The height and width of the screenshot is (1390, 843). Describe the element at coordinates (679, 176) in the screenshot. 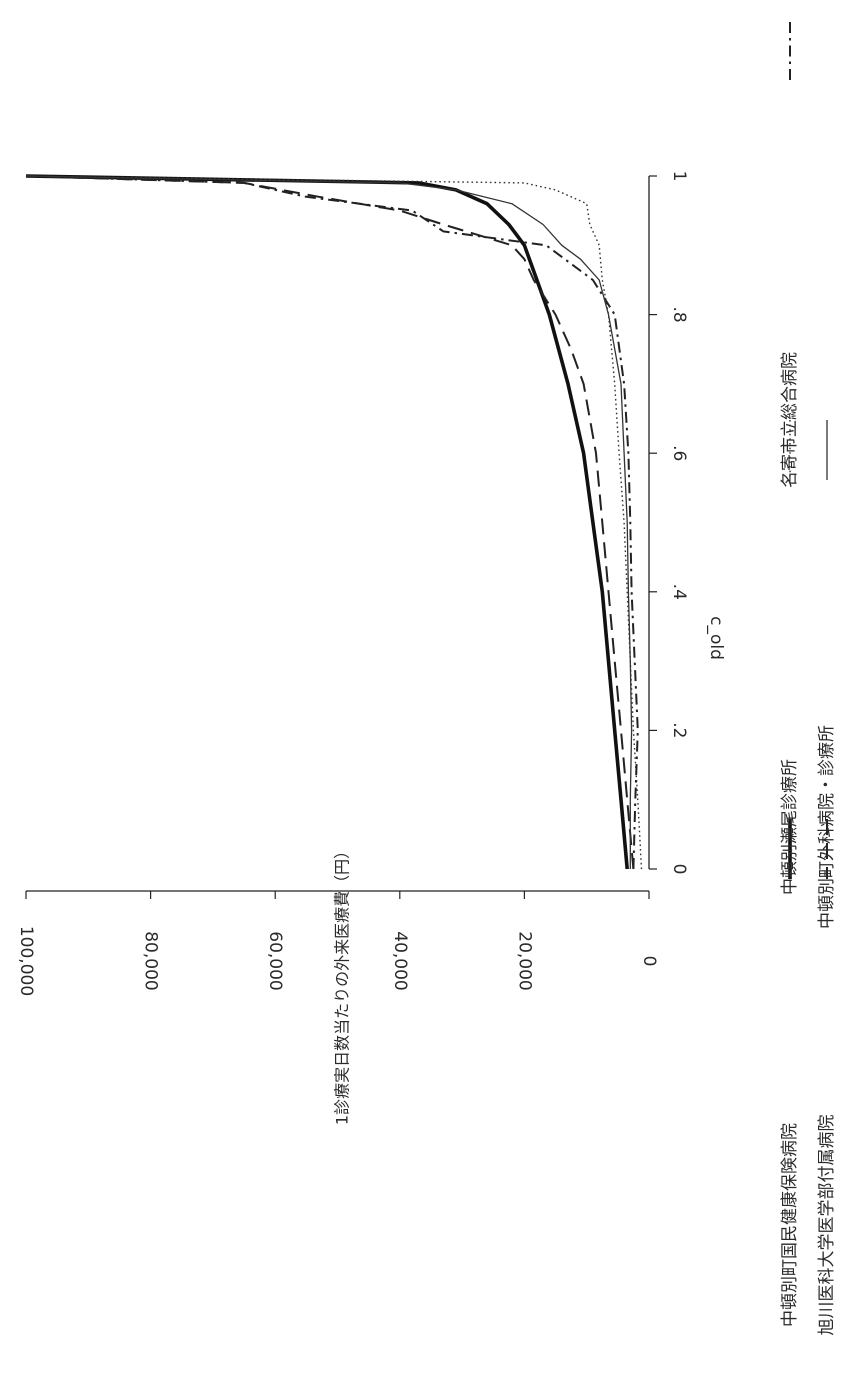

I see `x-tick-label: 1` at that location.